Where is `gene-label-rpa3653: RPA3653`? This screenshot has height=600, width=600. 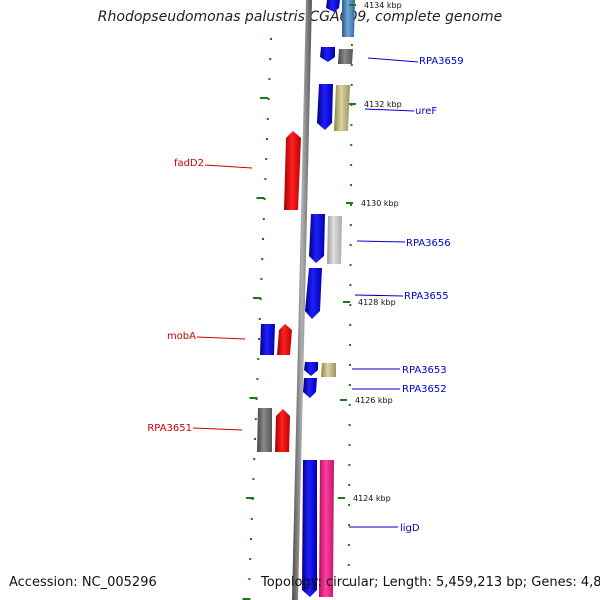 gene-label-rpa3653: RPA3653 is located at coordinates (424, 370).